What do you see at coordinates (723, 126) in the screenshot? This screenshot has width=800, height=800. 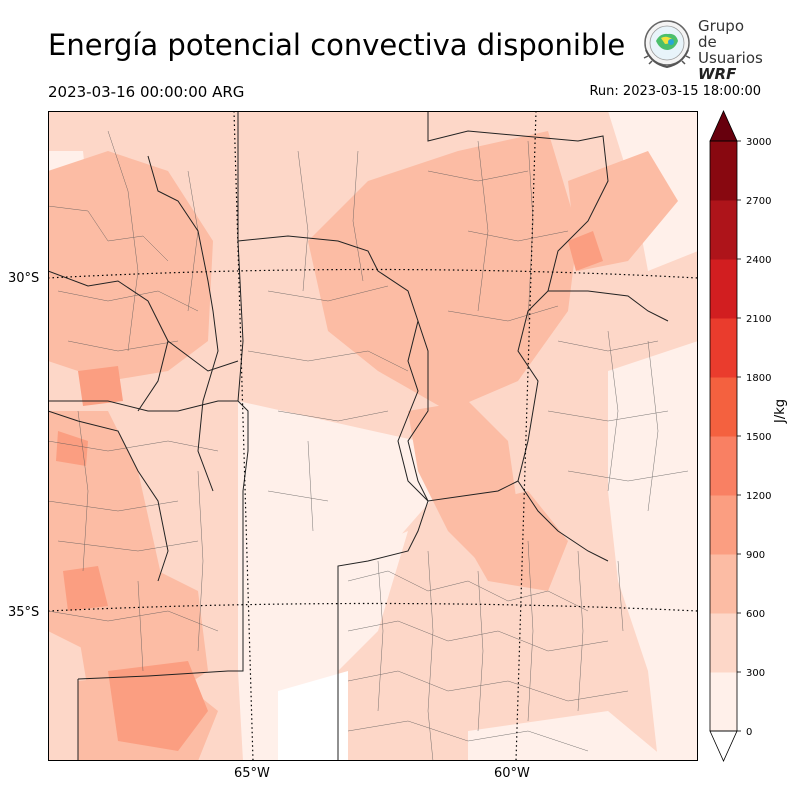 I see `colorbar-extend-max` at bounding box center [723, 126].